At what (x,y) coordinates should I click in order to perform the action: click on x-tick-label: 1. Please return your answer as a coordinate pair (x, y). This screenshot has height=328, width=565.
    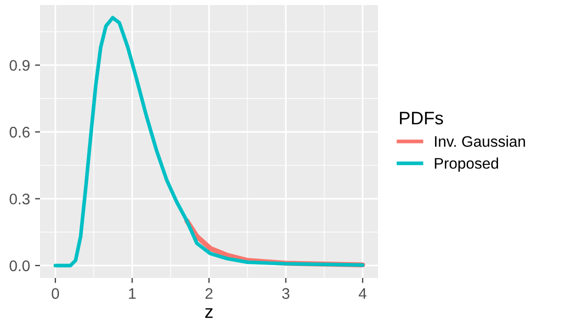
    Looking at the image, I should click on (132, 293).